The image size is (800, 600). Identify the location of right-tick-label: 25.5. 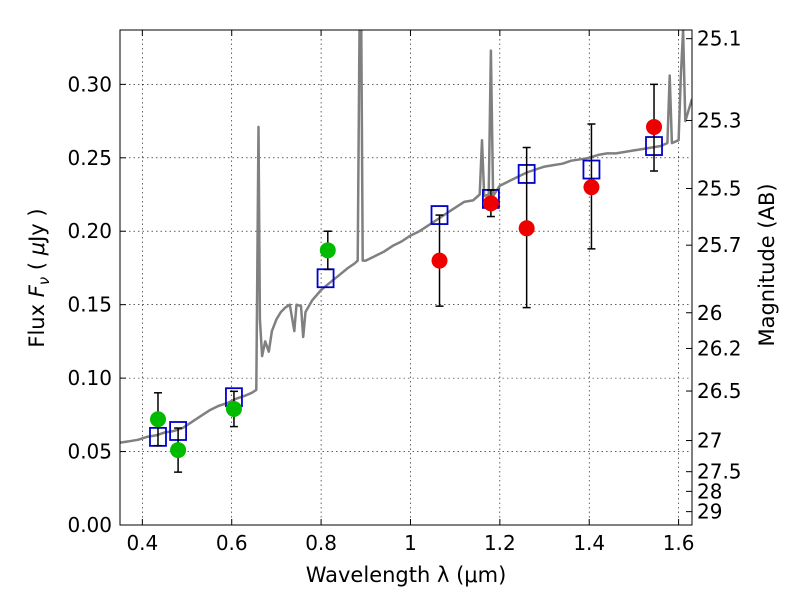
(719, 188).